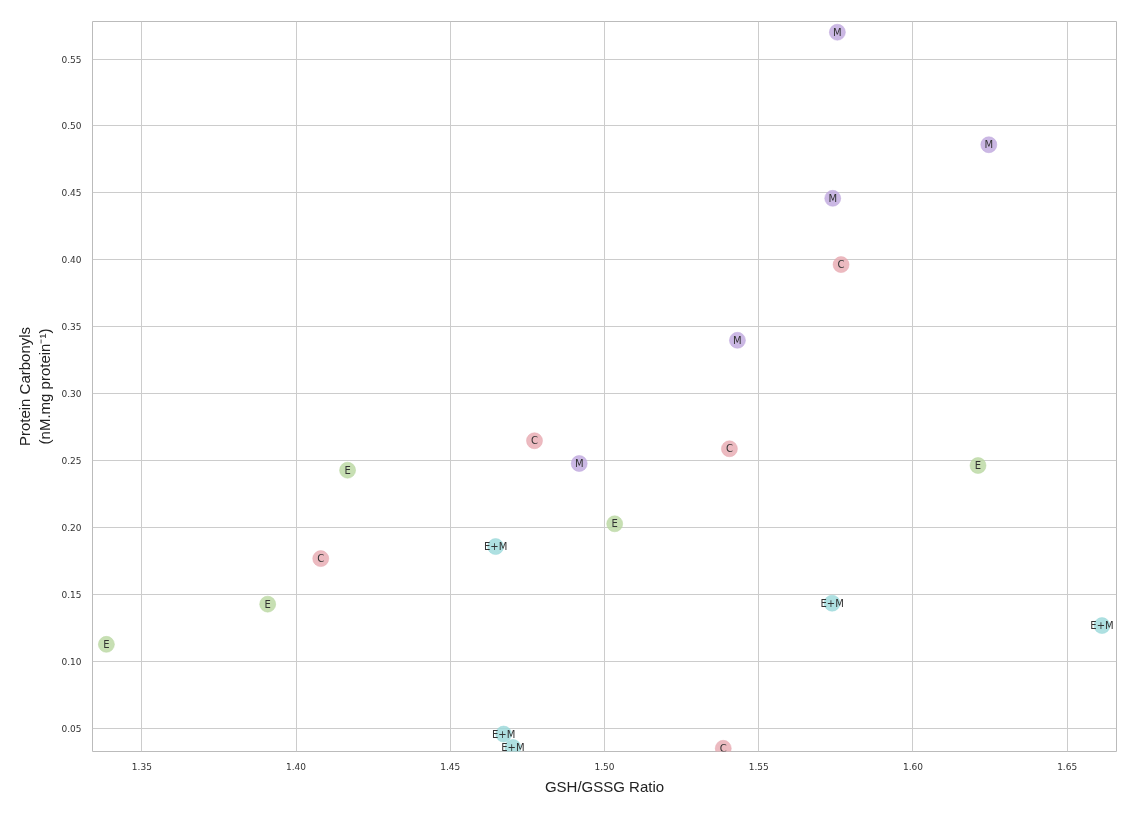  What do you see at coordinates (71, 595) in the screenshot?
I see `y-tick-label: 0.15` at bounding box center [71, 595].